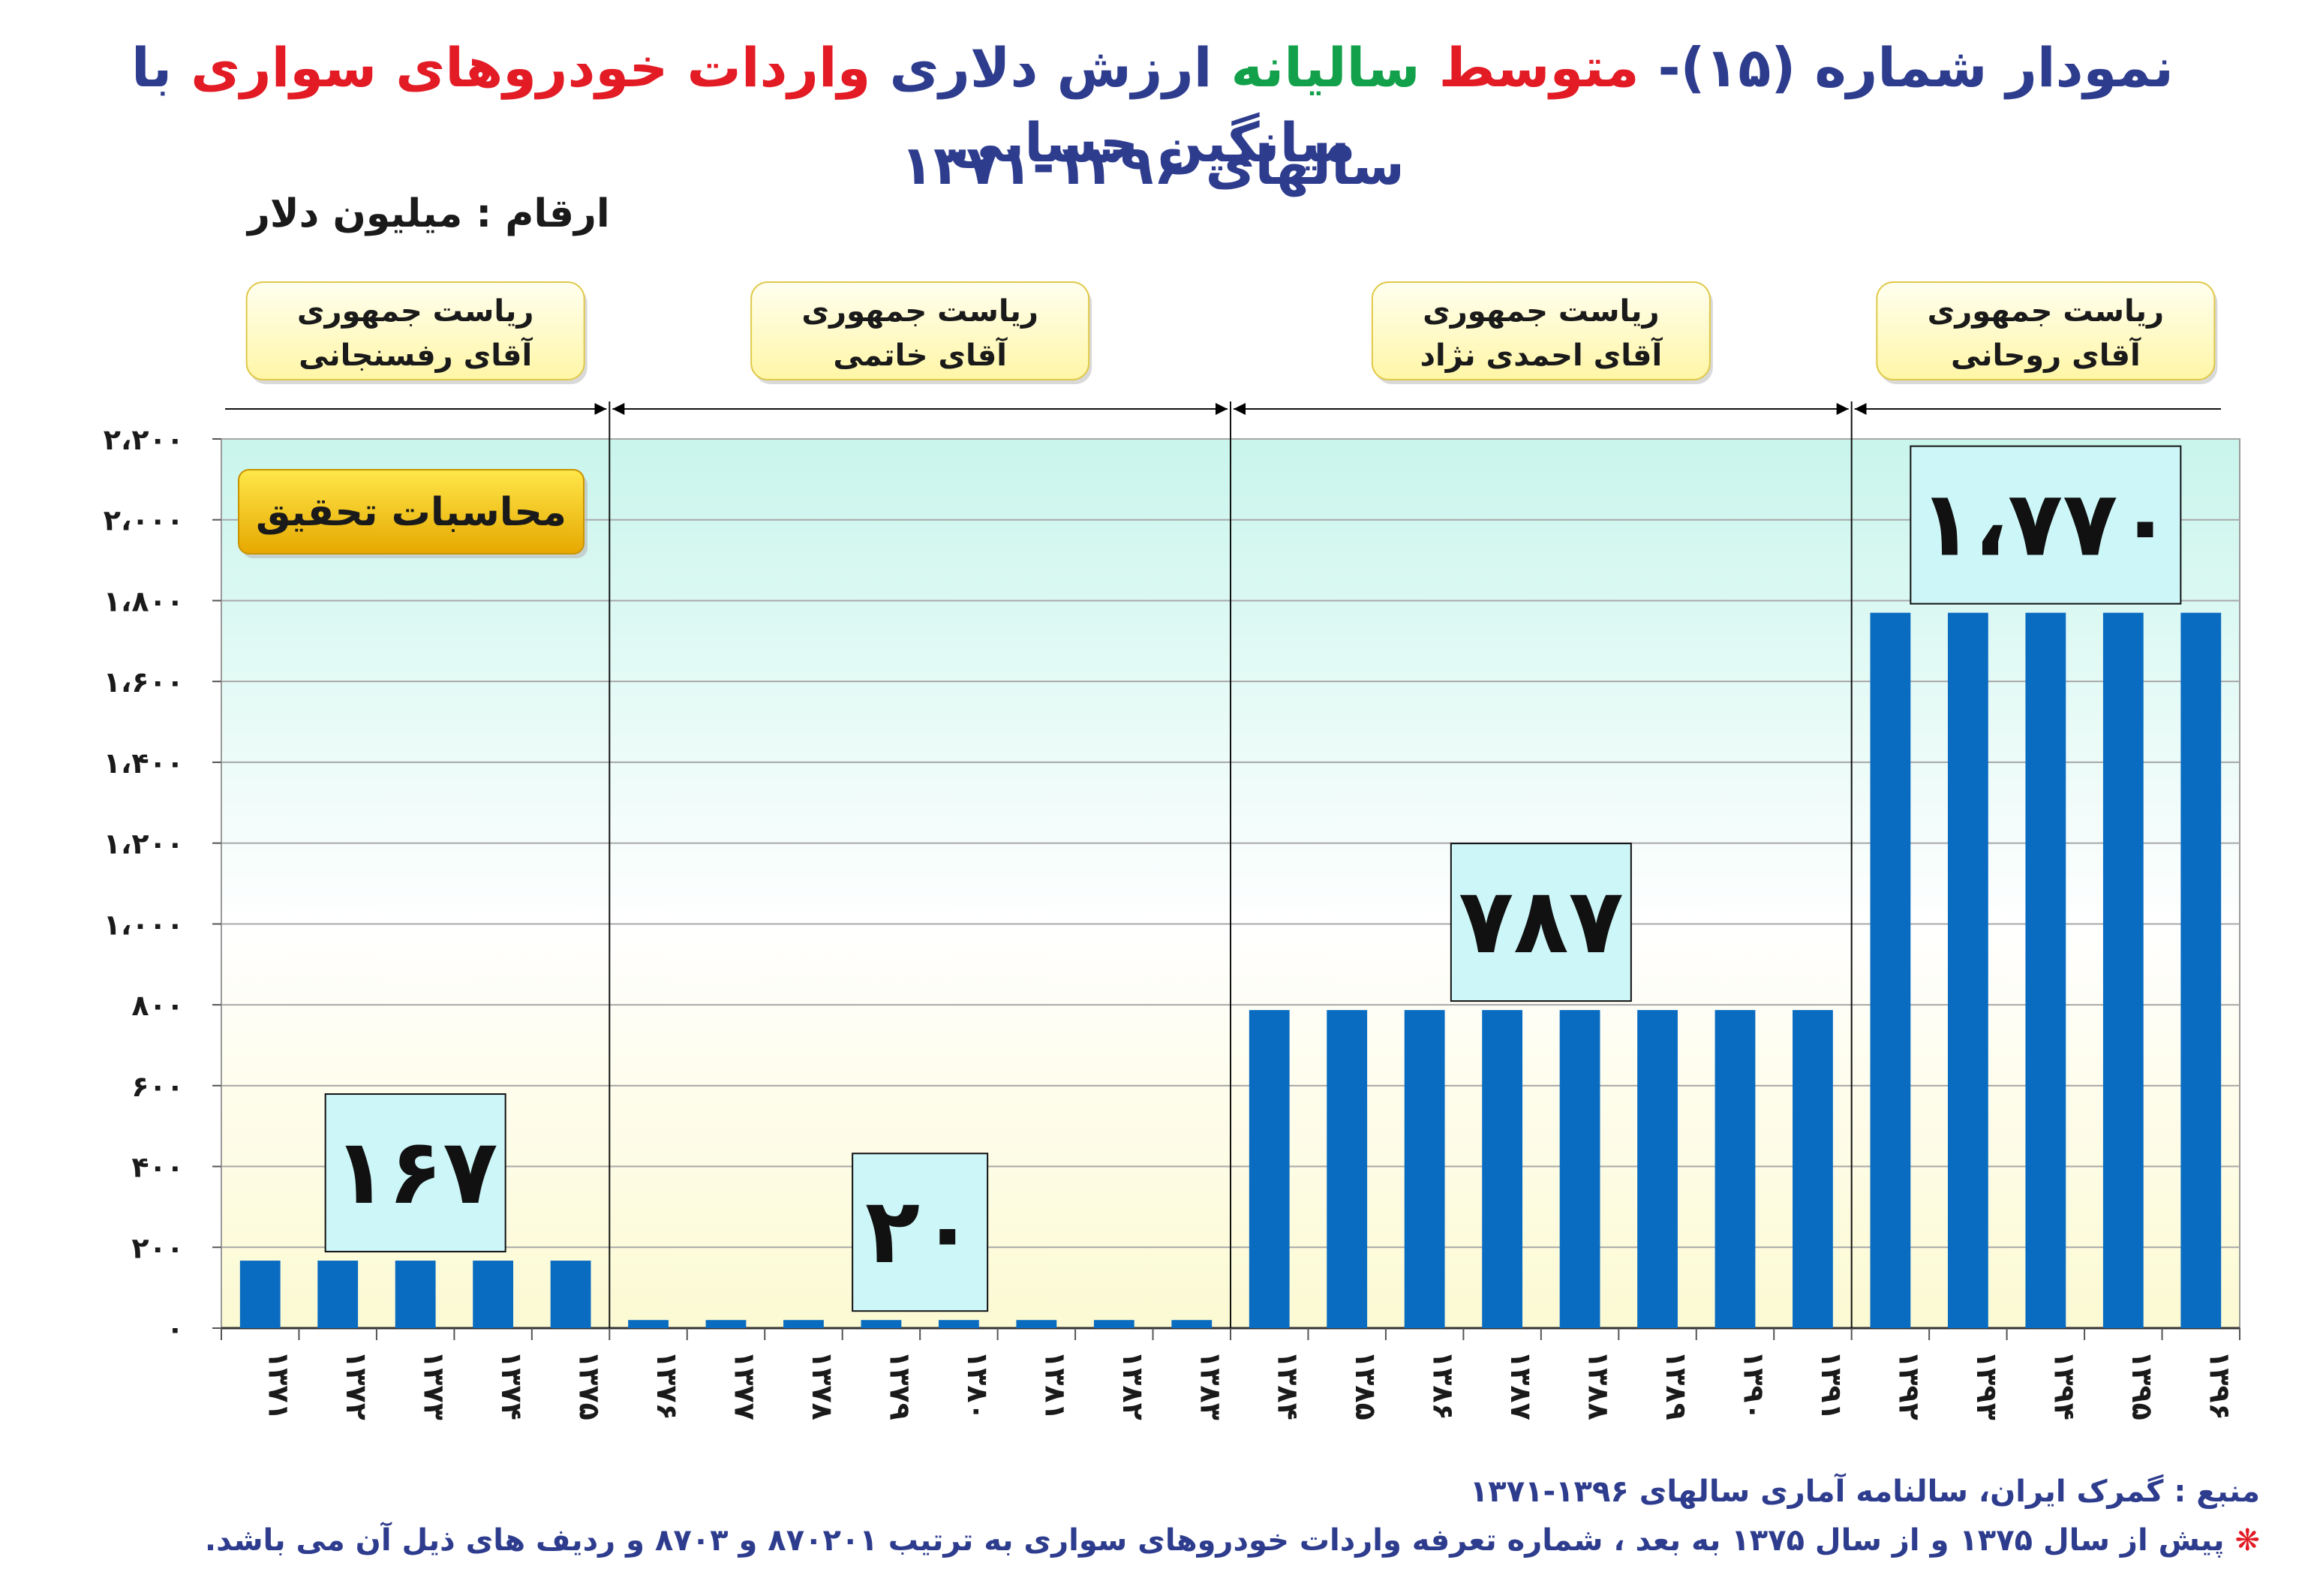 Image resolution: width=2305 pixels, height=1596 pixels. Describe the element at coordinates (1832, 1385) in the screenshot. I see `x-tick-label: ۱۳۹۱` at that location.